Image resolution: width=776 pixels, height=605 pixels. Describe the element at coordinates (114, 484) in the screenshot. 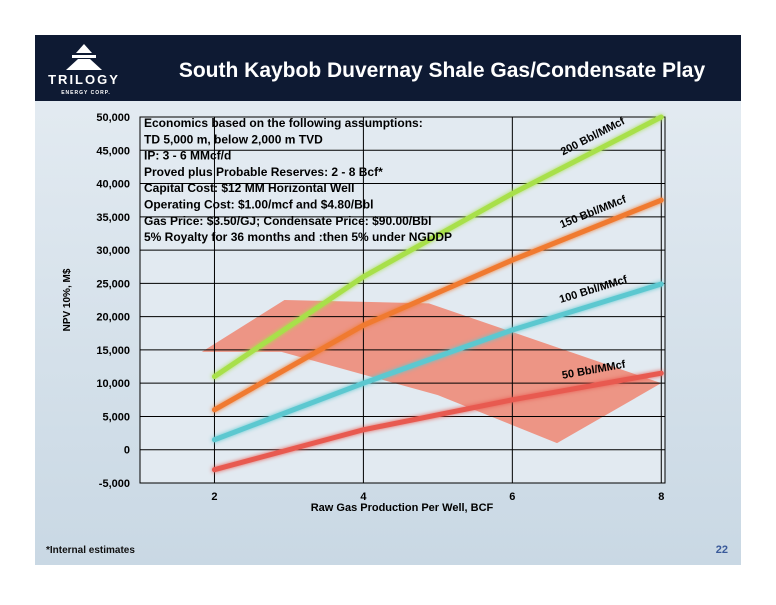

I see `y-tick-label: -5,000` at that location.